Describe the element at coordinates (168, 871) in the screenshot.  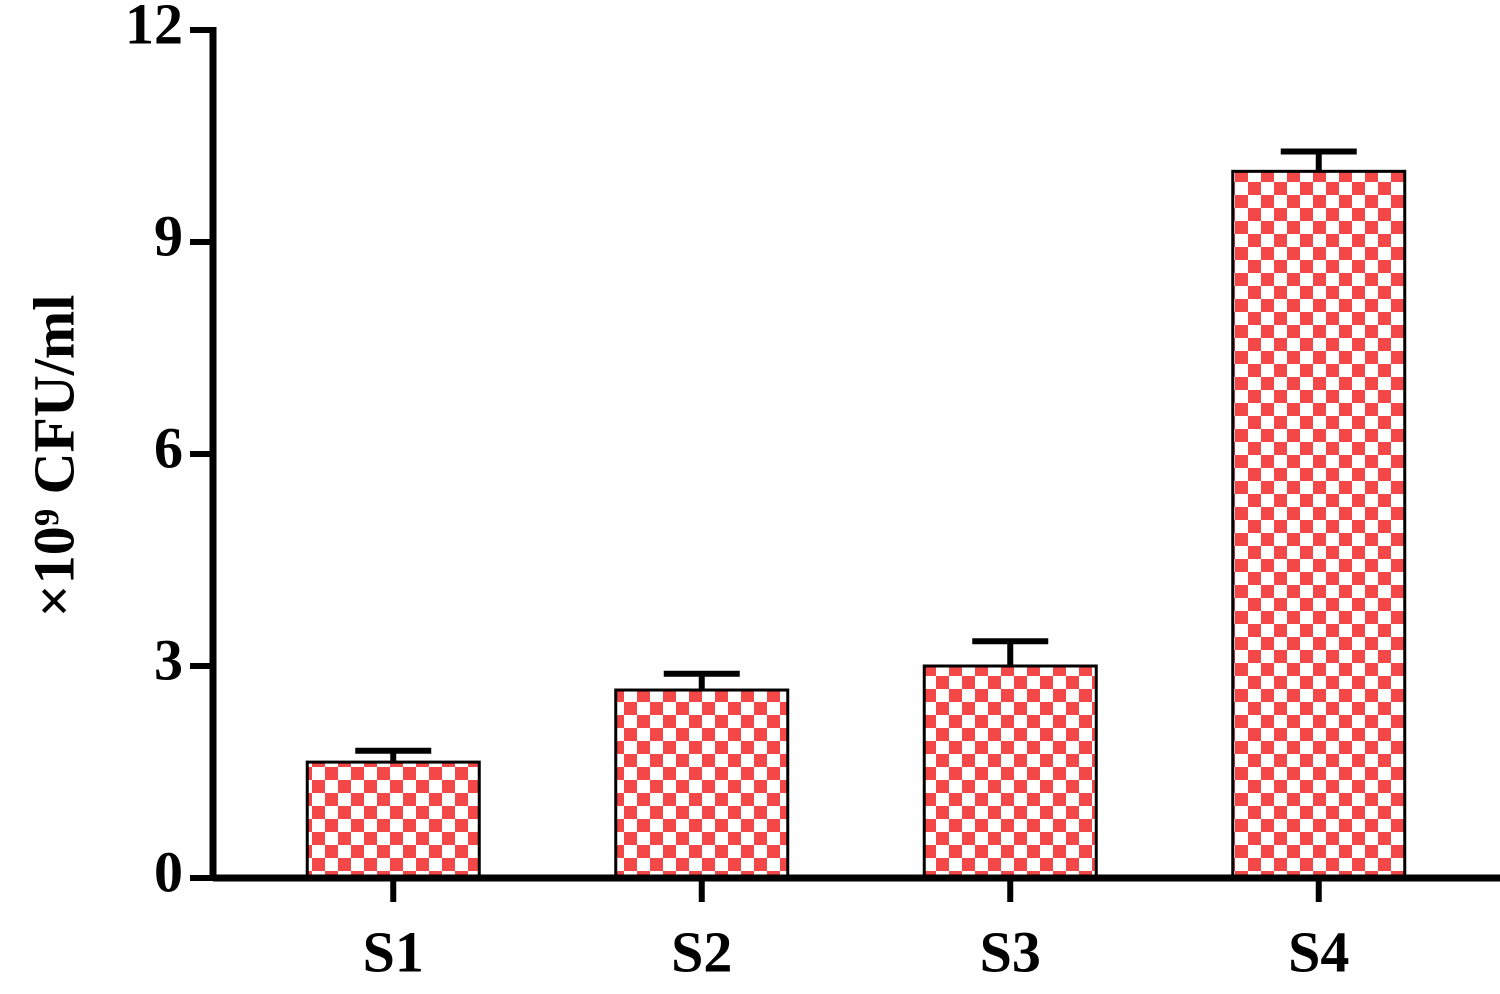
I see `y-tick-label: 0` at that location.